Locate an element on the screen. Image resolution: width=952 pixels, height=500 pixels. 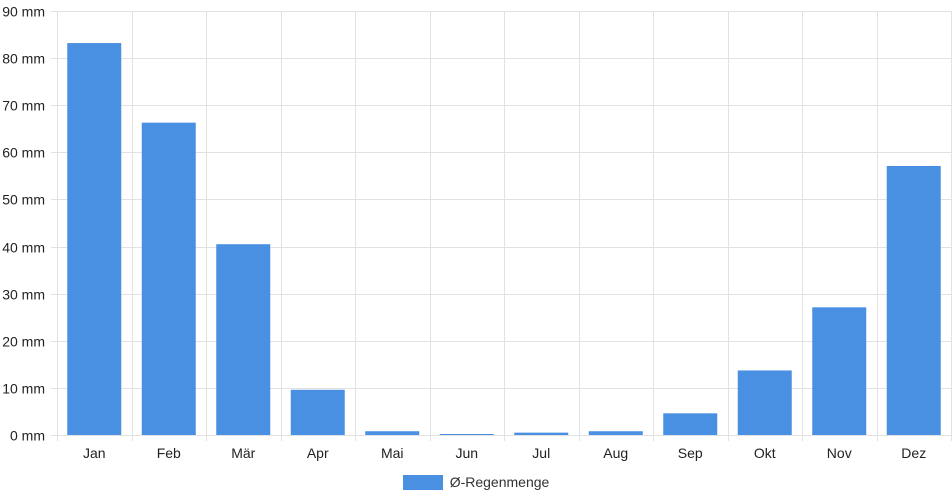
x-tick-label: Dez is located at coordinates (913, 453).